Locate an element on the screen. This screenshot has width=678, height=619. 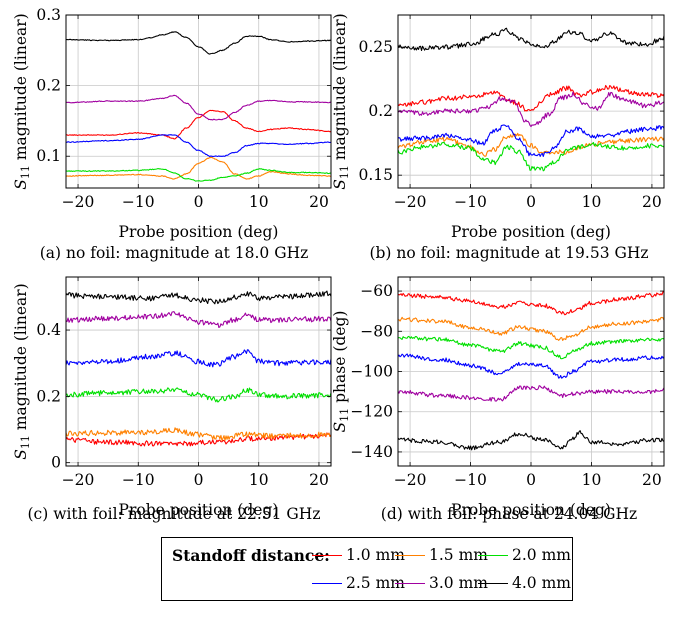
y-tick-label: −80 is located at coordinates (376, 331).